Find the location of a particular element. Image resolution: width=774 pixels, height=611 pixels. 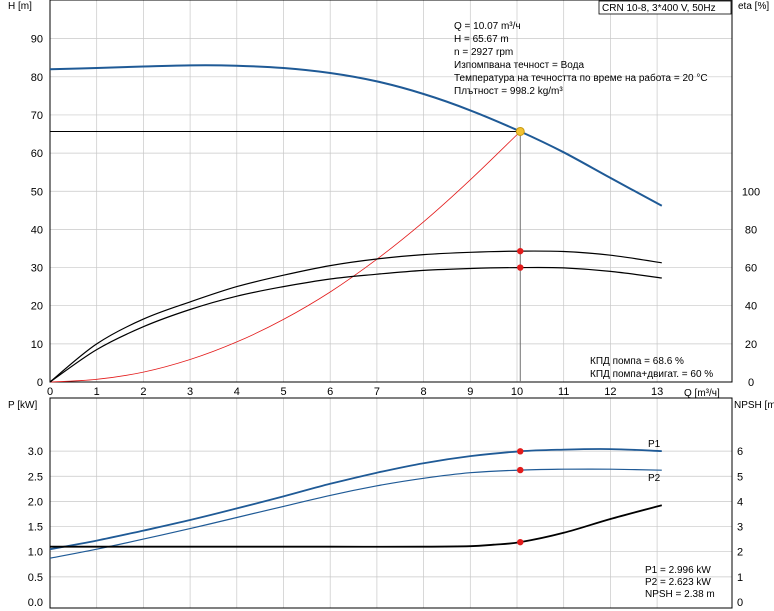

x-tick-label: 3 is located at coordinates (190, 392).